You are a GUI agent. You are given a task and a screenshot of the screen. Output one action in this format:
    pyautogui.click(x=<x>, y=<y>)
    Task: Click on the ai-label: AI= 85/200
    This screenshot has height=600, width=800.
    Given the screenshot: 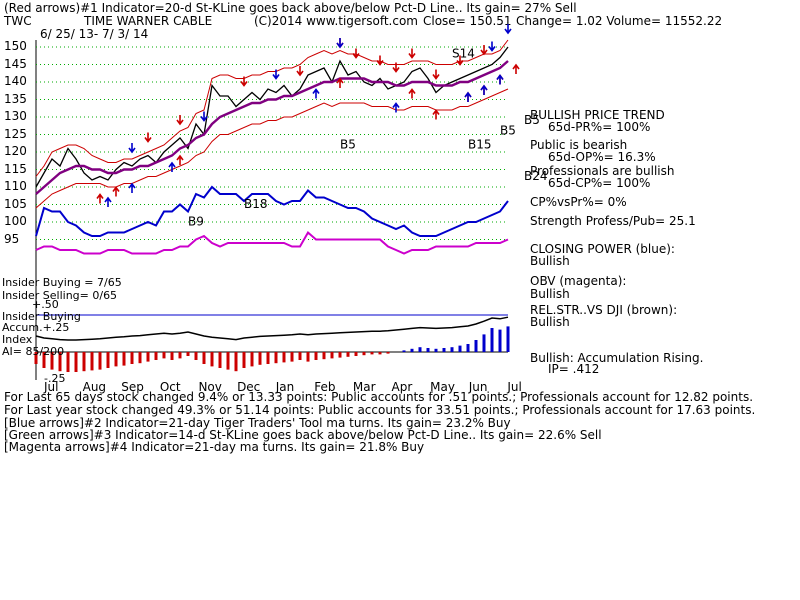 What is the action you would take?
    pyautogui.click(x=33, y=351)
    